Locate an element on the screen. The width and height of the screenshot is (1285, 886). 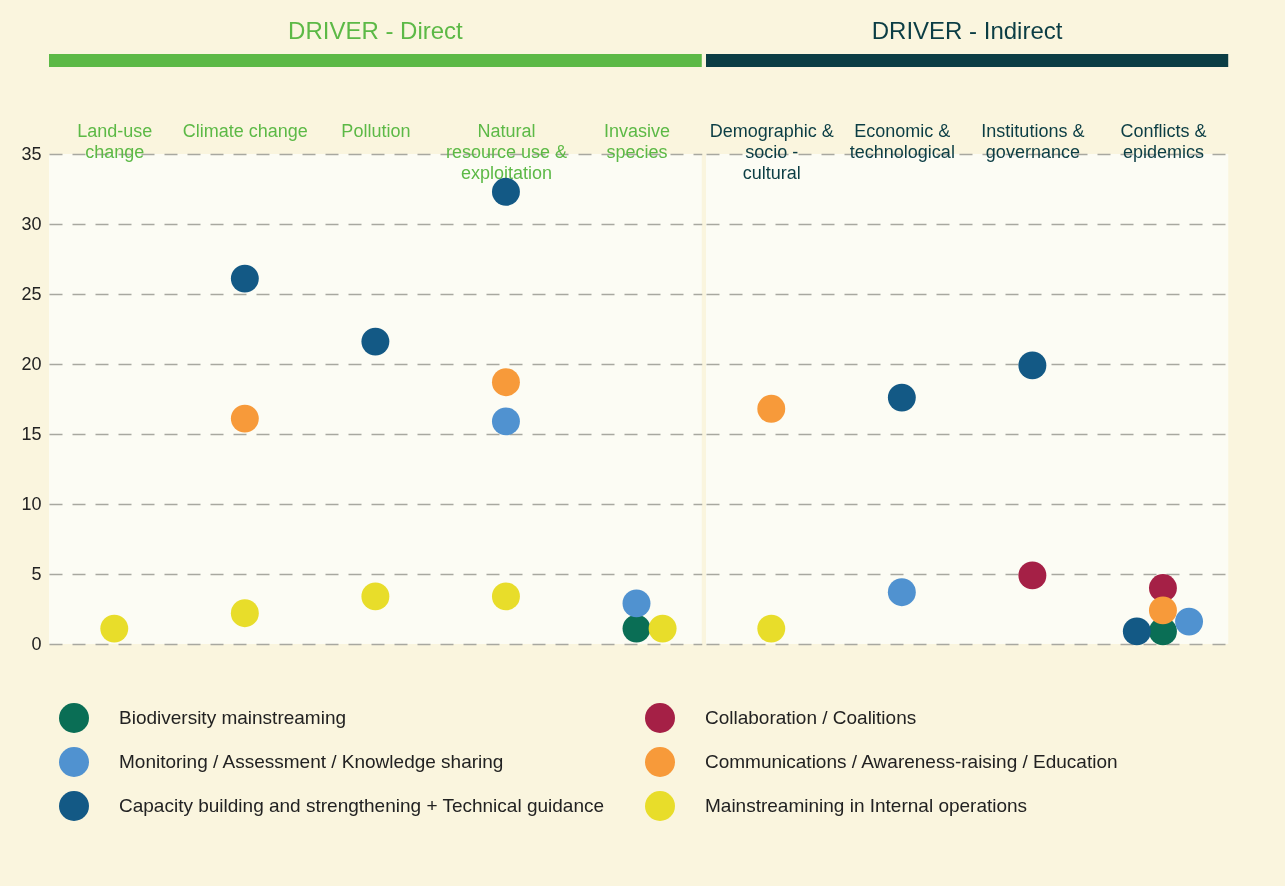
x-tick-label: Demographic & socio - cultural is located at coordinates (771, 151).